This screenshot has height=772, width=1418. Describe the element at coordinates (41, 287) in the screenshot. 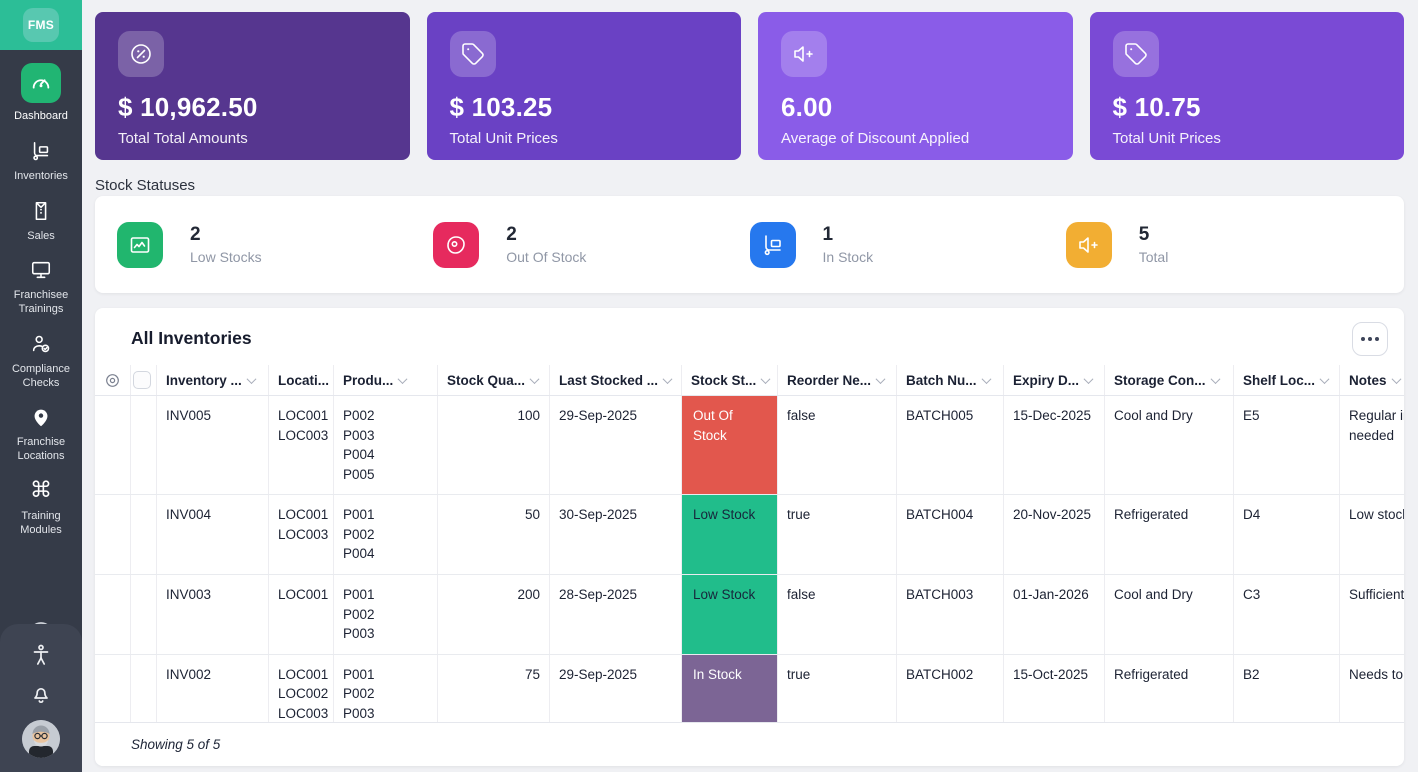

I see `sidebar-item-franchisee-trainings: Franchisee Trainings` at that location.